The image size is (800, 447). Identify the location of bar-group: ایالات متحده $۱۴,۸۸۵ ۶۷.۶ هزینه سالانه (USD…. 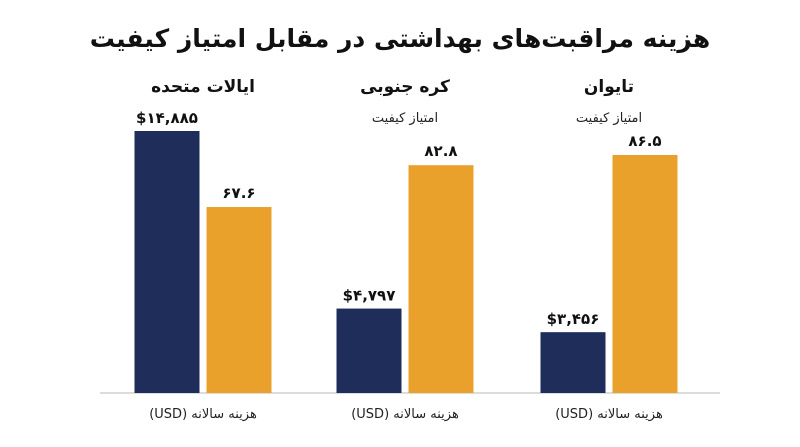
(203, 249).